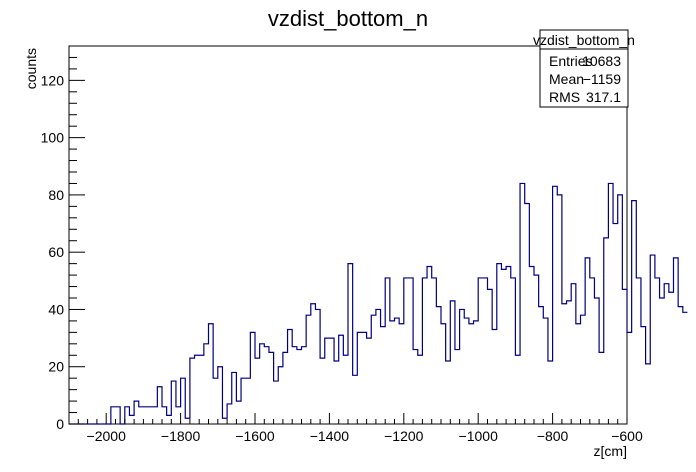  Describe the element at coordinates (63, 238) in the screenshot. I see `y-axis: 0 20 40 60 80 100 120` at that location.